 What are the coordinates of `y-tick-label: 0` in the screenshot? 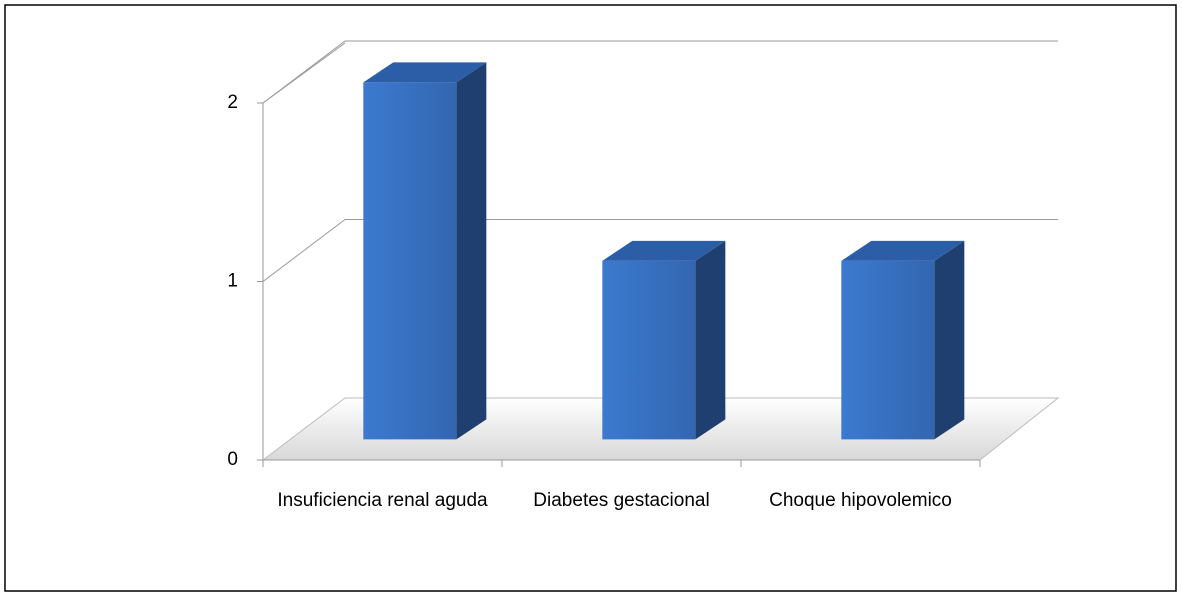 It's located at (232, 459).